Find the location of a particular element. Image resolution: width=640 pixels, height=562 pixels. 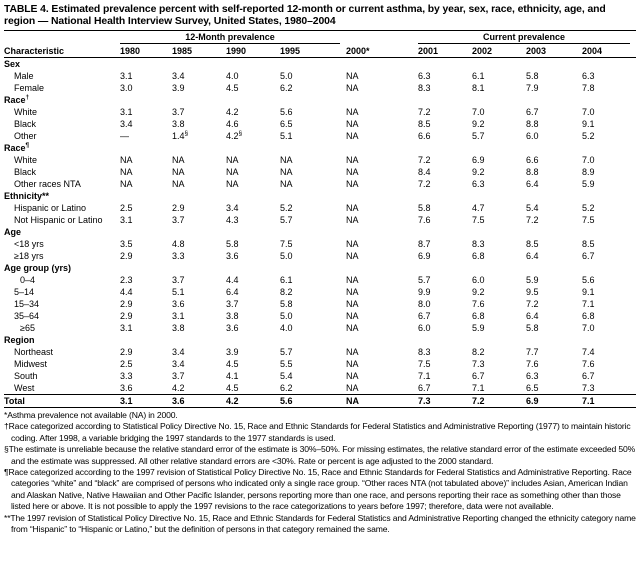

table-row: Female 3.0 3.9 4.5 6.2 NA 8.3 8.1 7.9 7.8 is located at coordinates (320, 88).